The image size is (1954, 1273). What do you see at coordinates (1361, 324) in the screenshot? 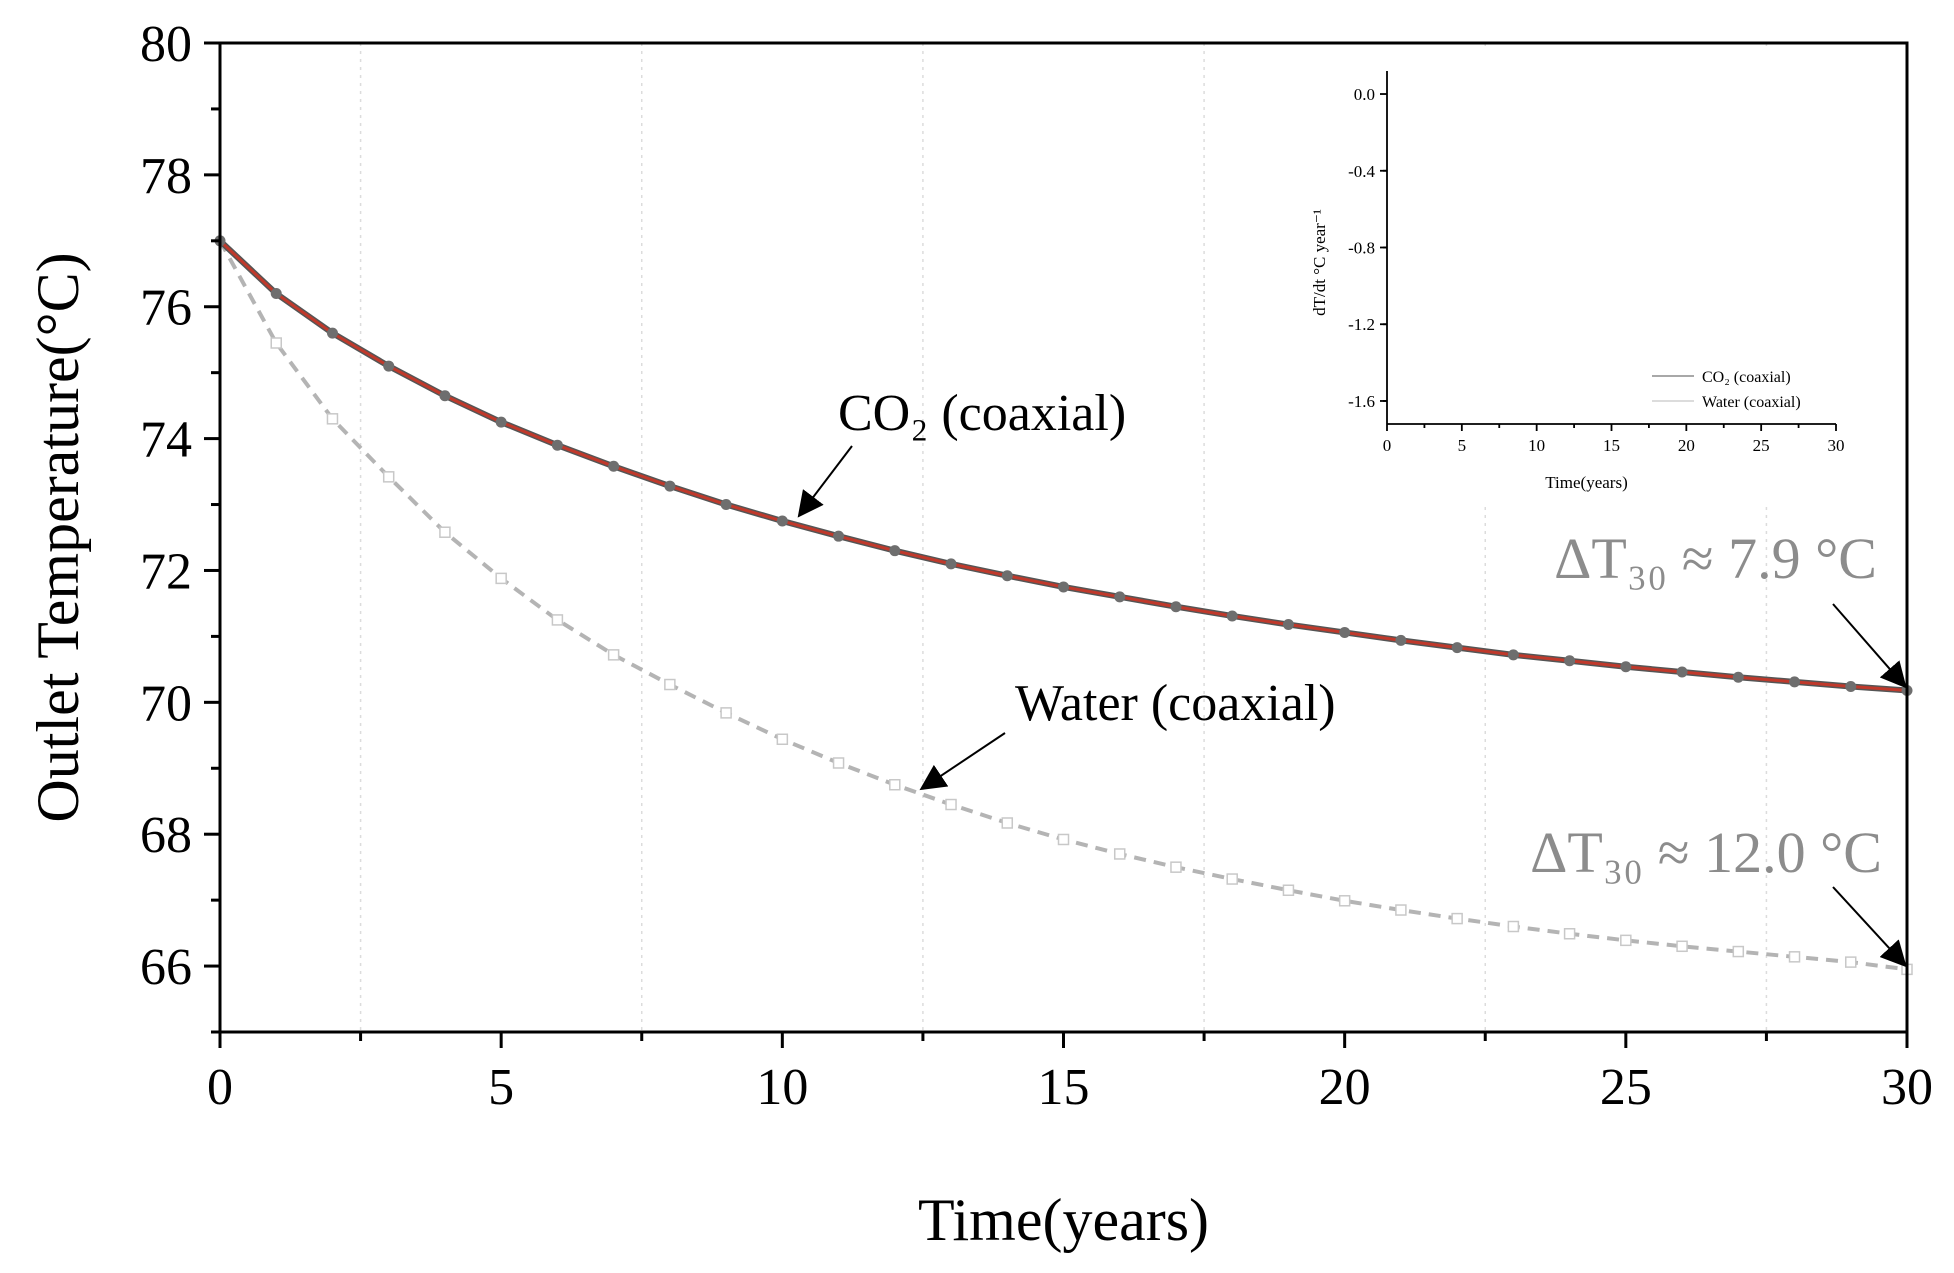
I see `inset-y-tick-label: -1.2` at bounding box center [1361, 324].